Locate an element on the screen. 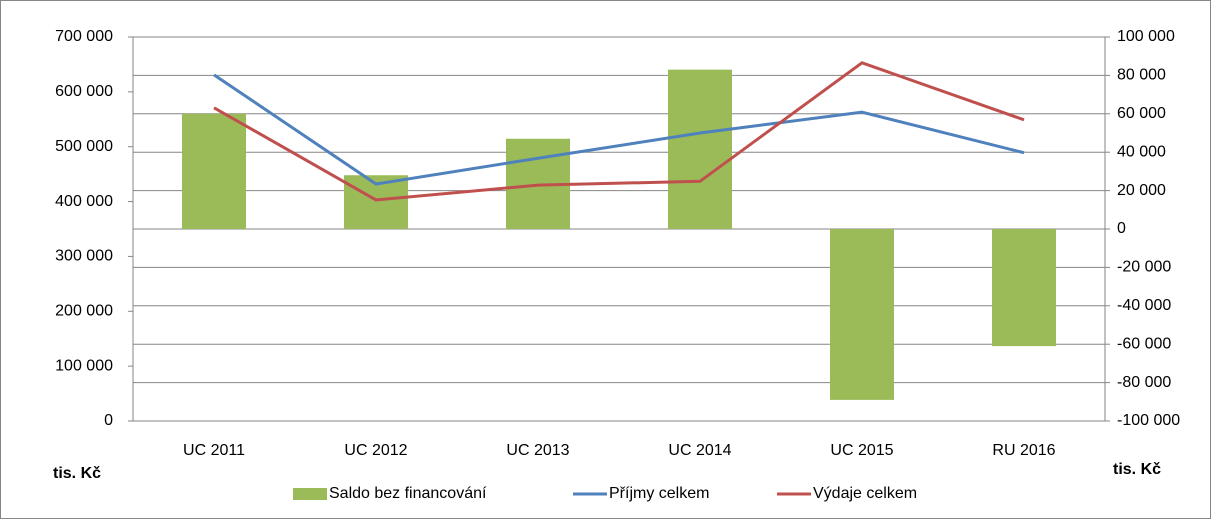  y-tick-label: 700 000 is located at coordinates (84, 36).